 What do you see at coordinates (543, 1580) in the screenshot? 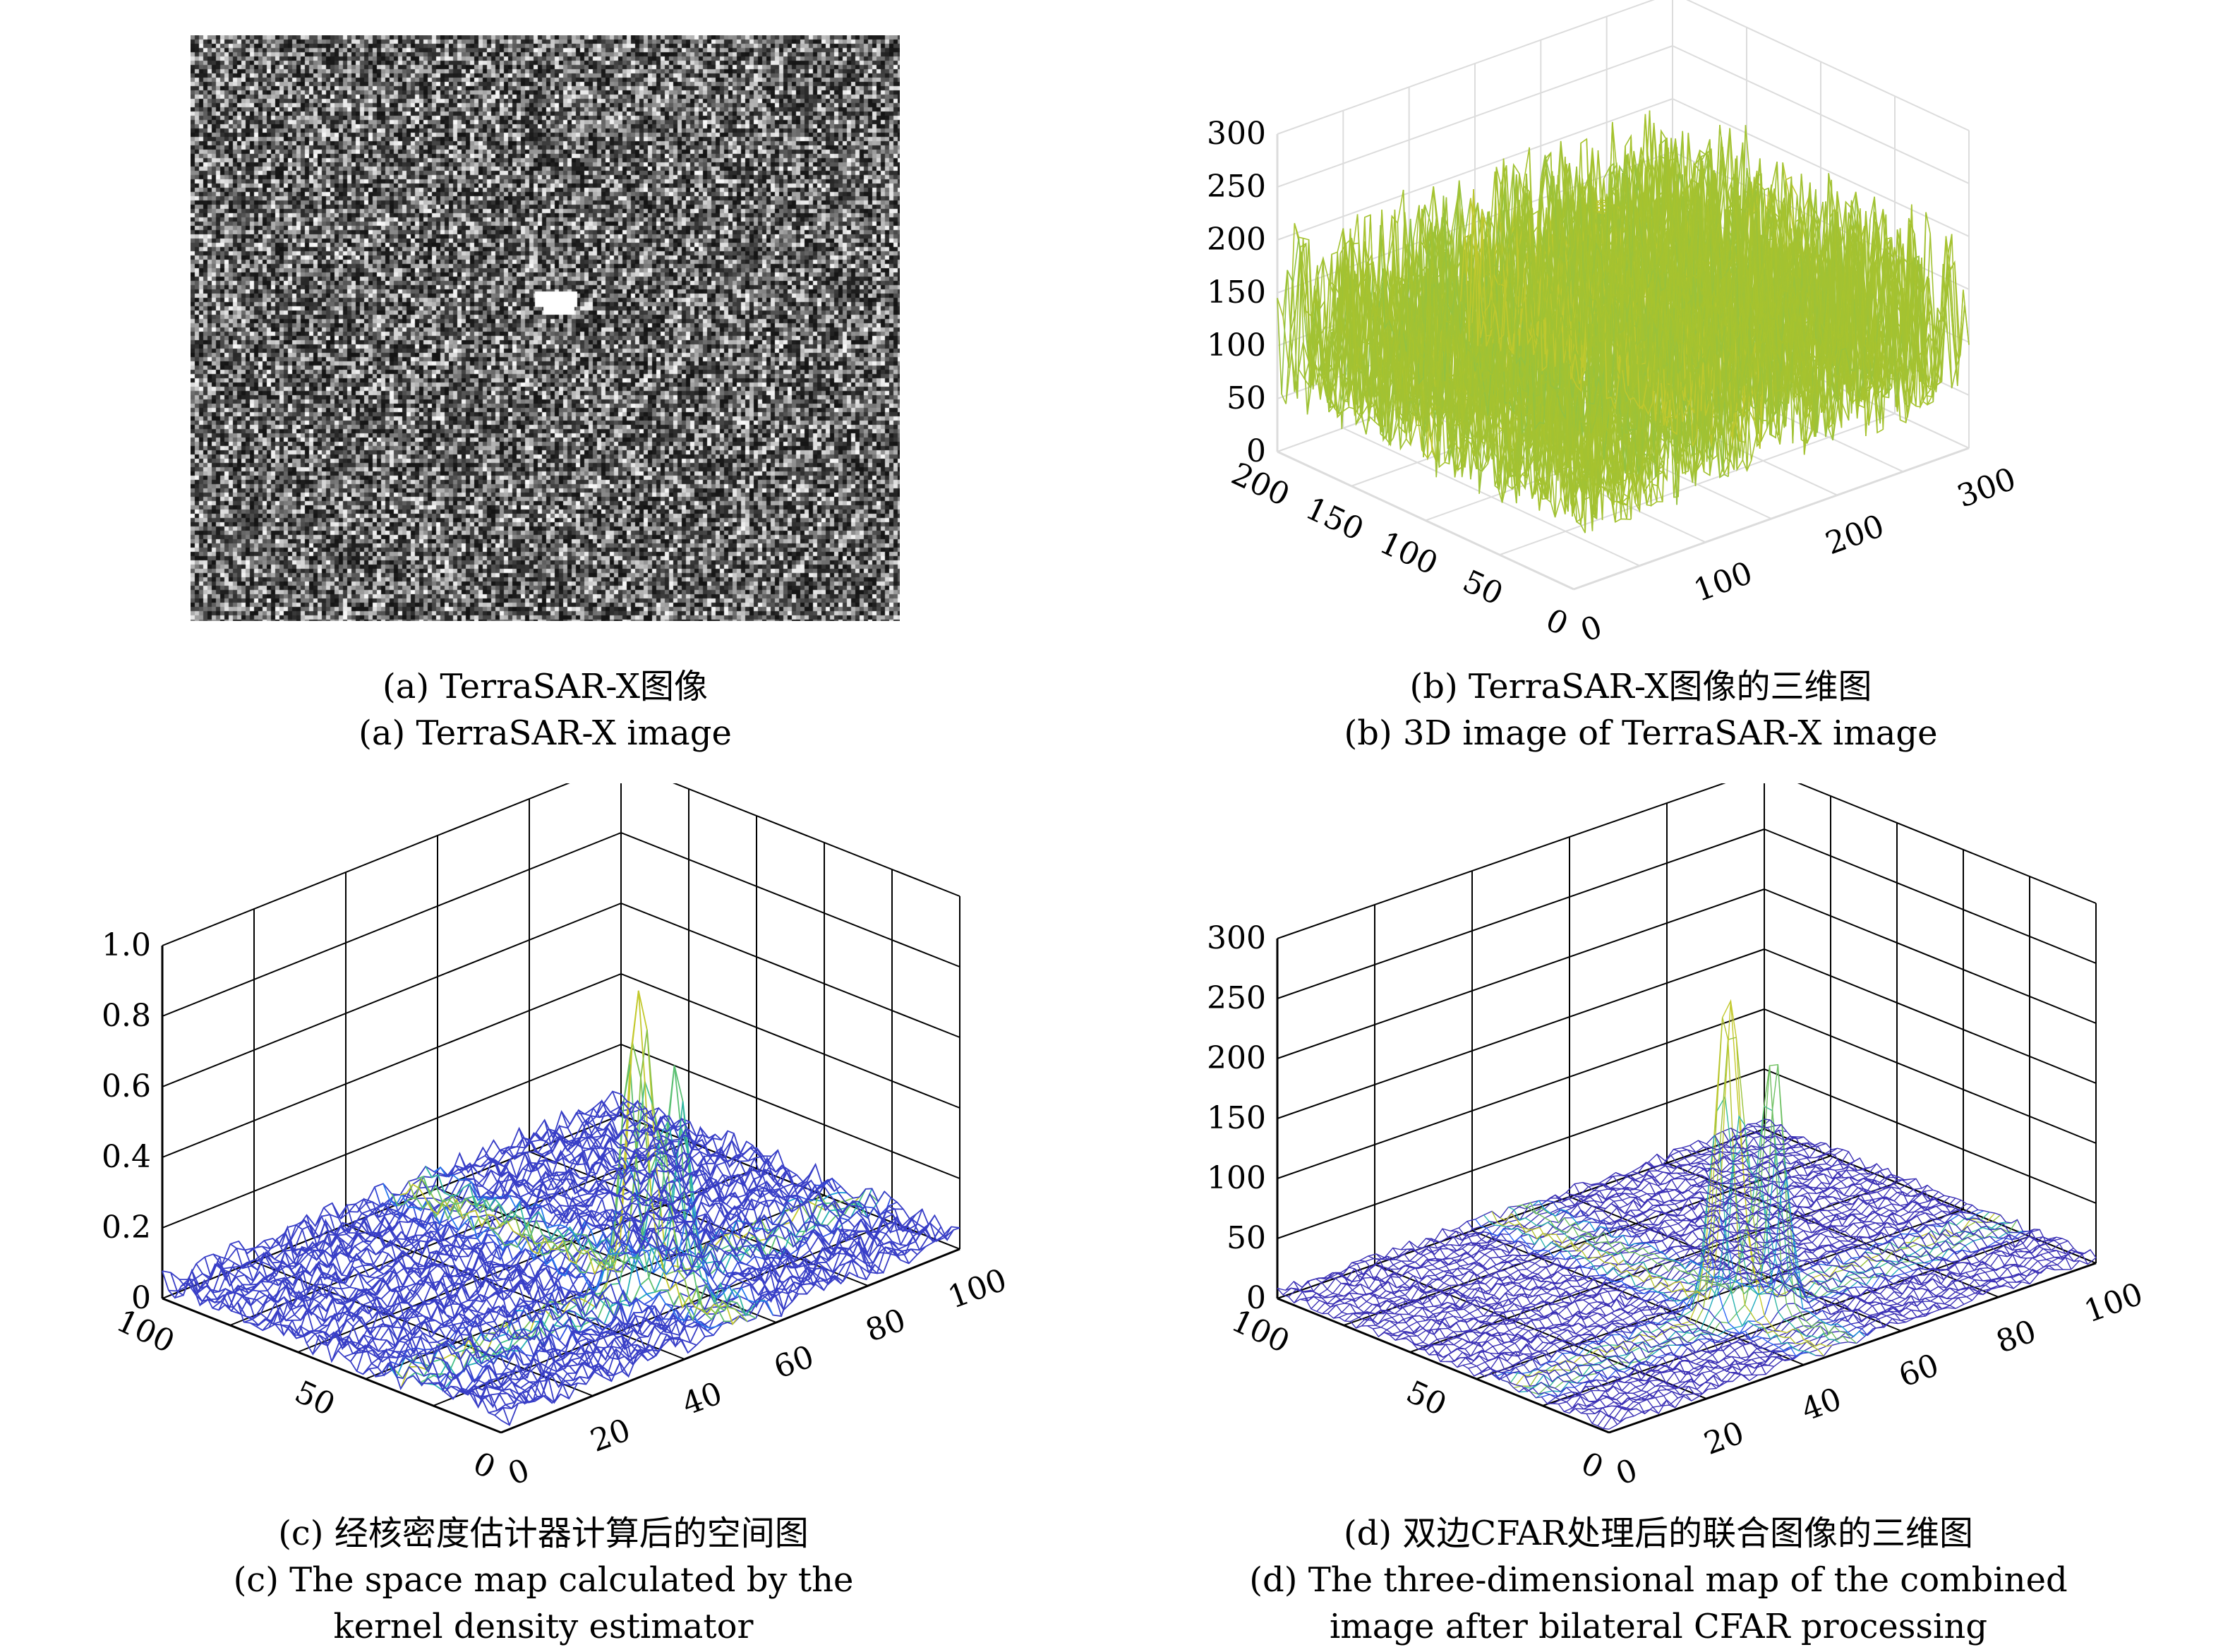
I see `caption-c-en-1: (c) The space map calculated by the` at bounding box center [543, 1580].